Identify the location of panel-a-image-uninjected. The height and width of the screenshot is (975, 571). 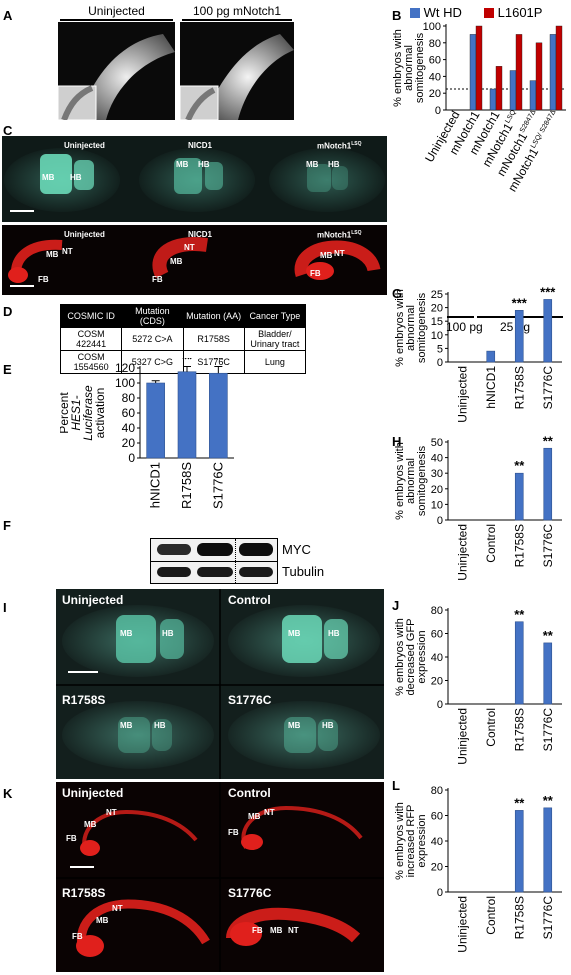
(116, 71).